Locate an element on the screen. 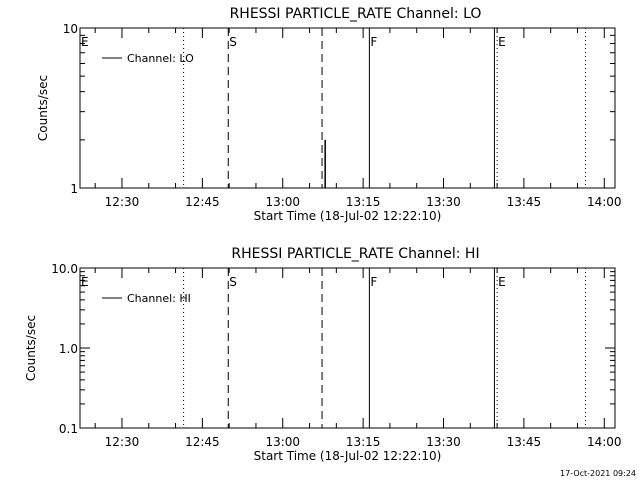 The width and height of the screenshot is (640, 480). y-tick-label: 1 is located at coordinates (74, 189).